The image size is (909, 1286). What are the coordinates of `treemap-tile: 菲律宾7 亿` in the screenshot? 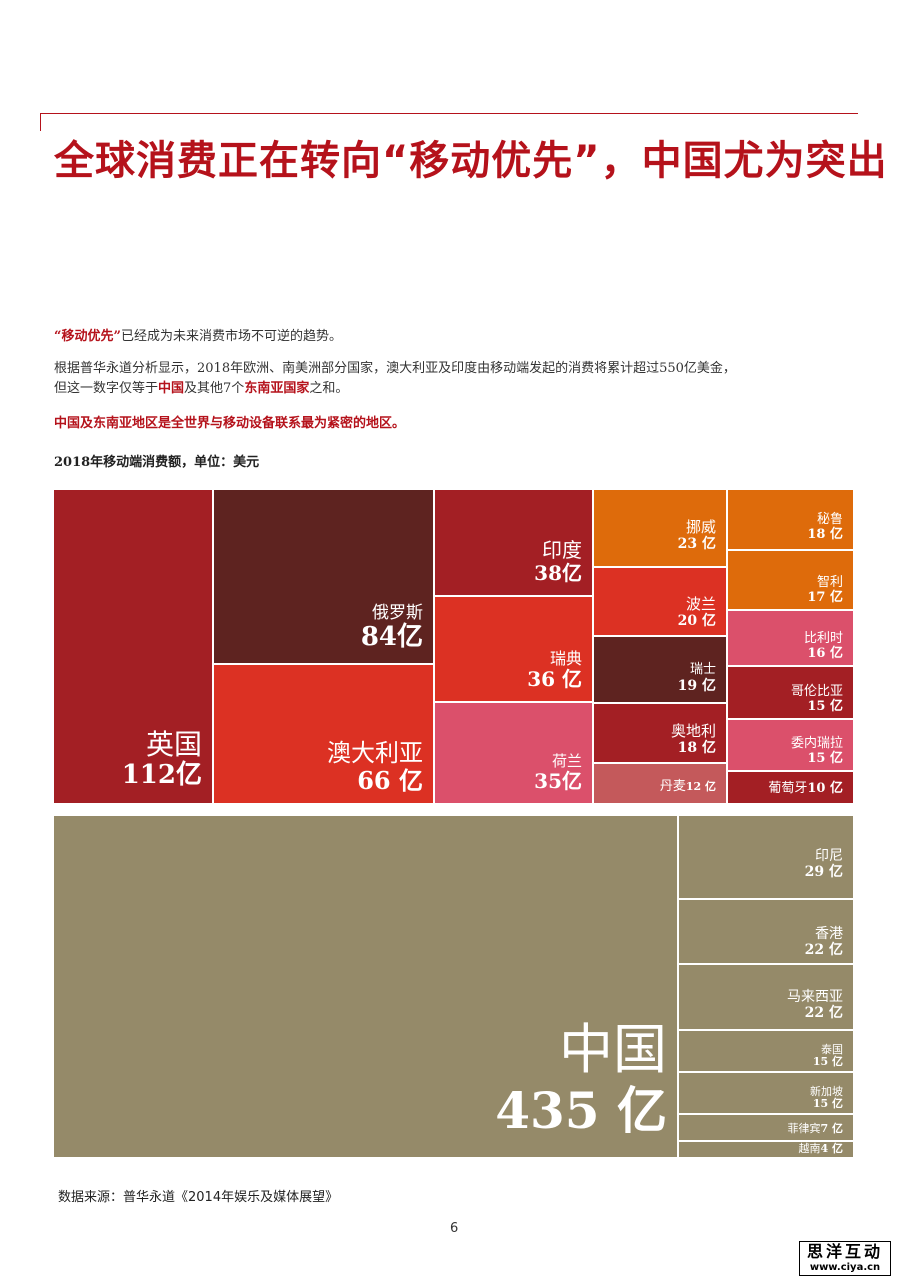 It's located at (766, 1127).